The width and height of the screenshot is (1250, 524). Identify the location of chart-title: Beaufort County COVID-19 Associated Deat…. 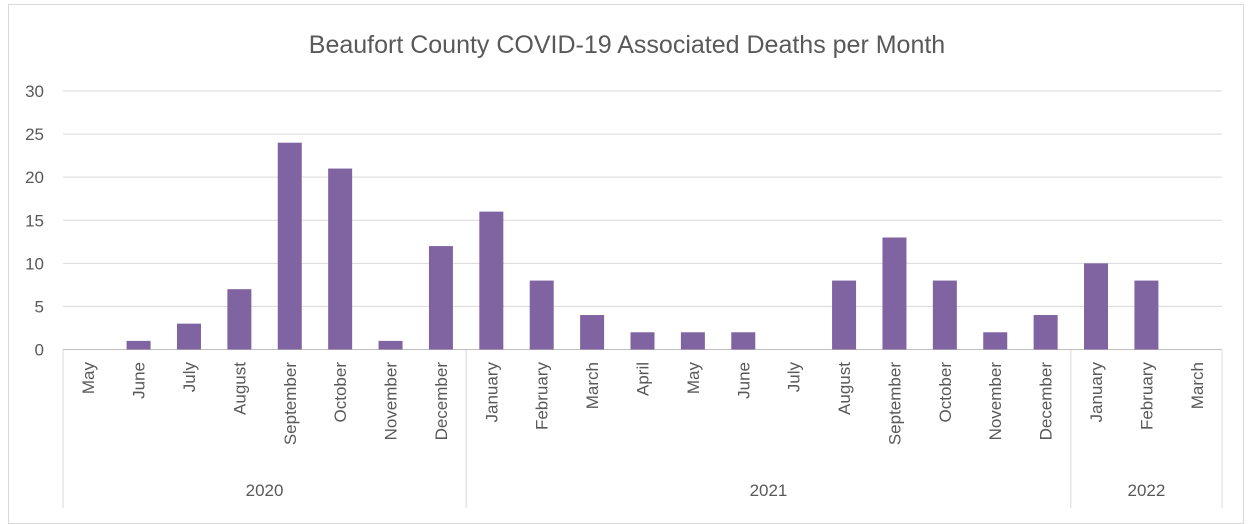
(627, 45).